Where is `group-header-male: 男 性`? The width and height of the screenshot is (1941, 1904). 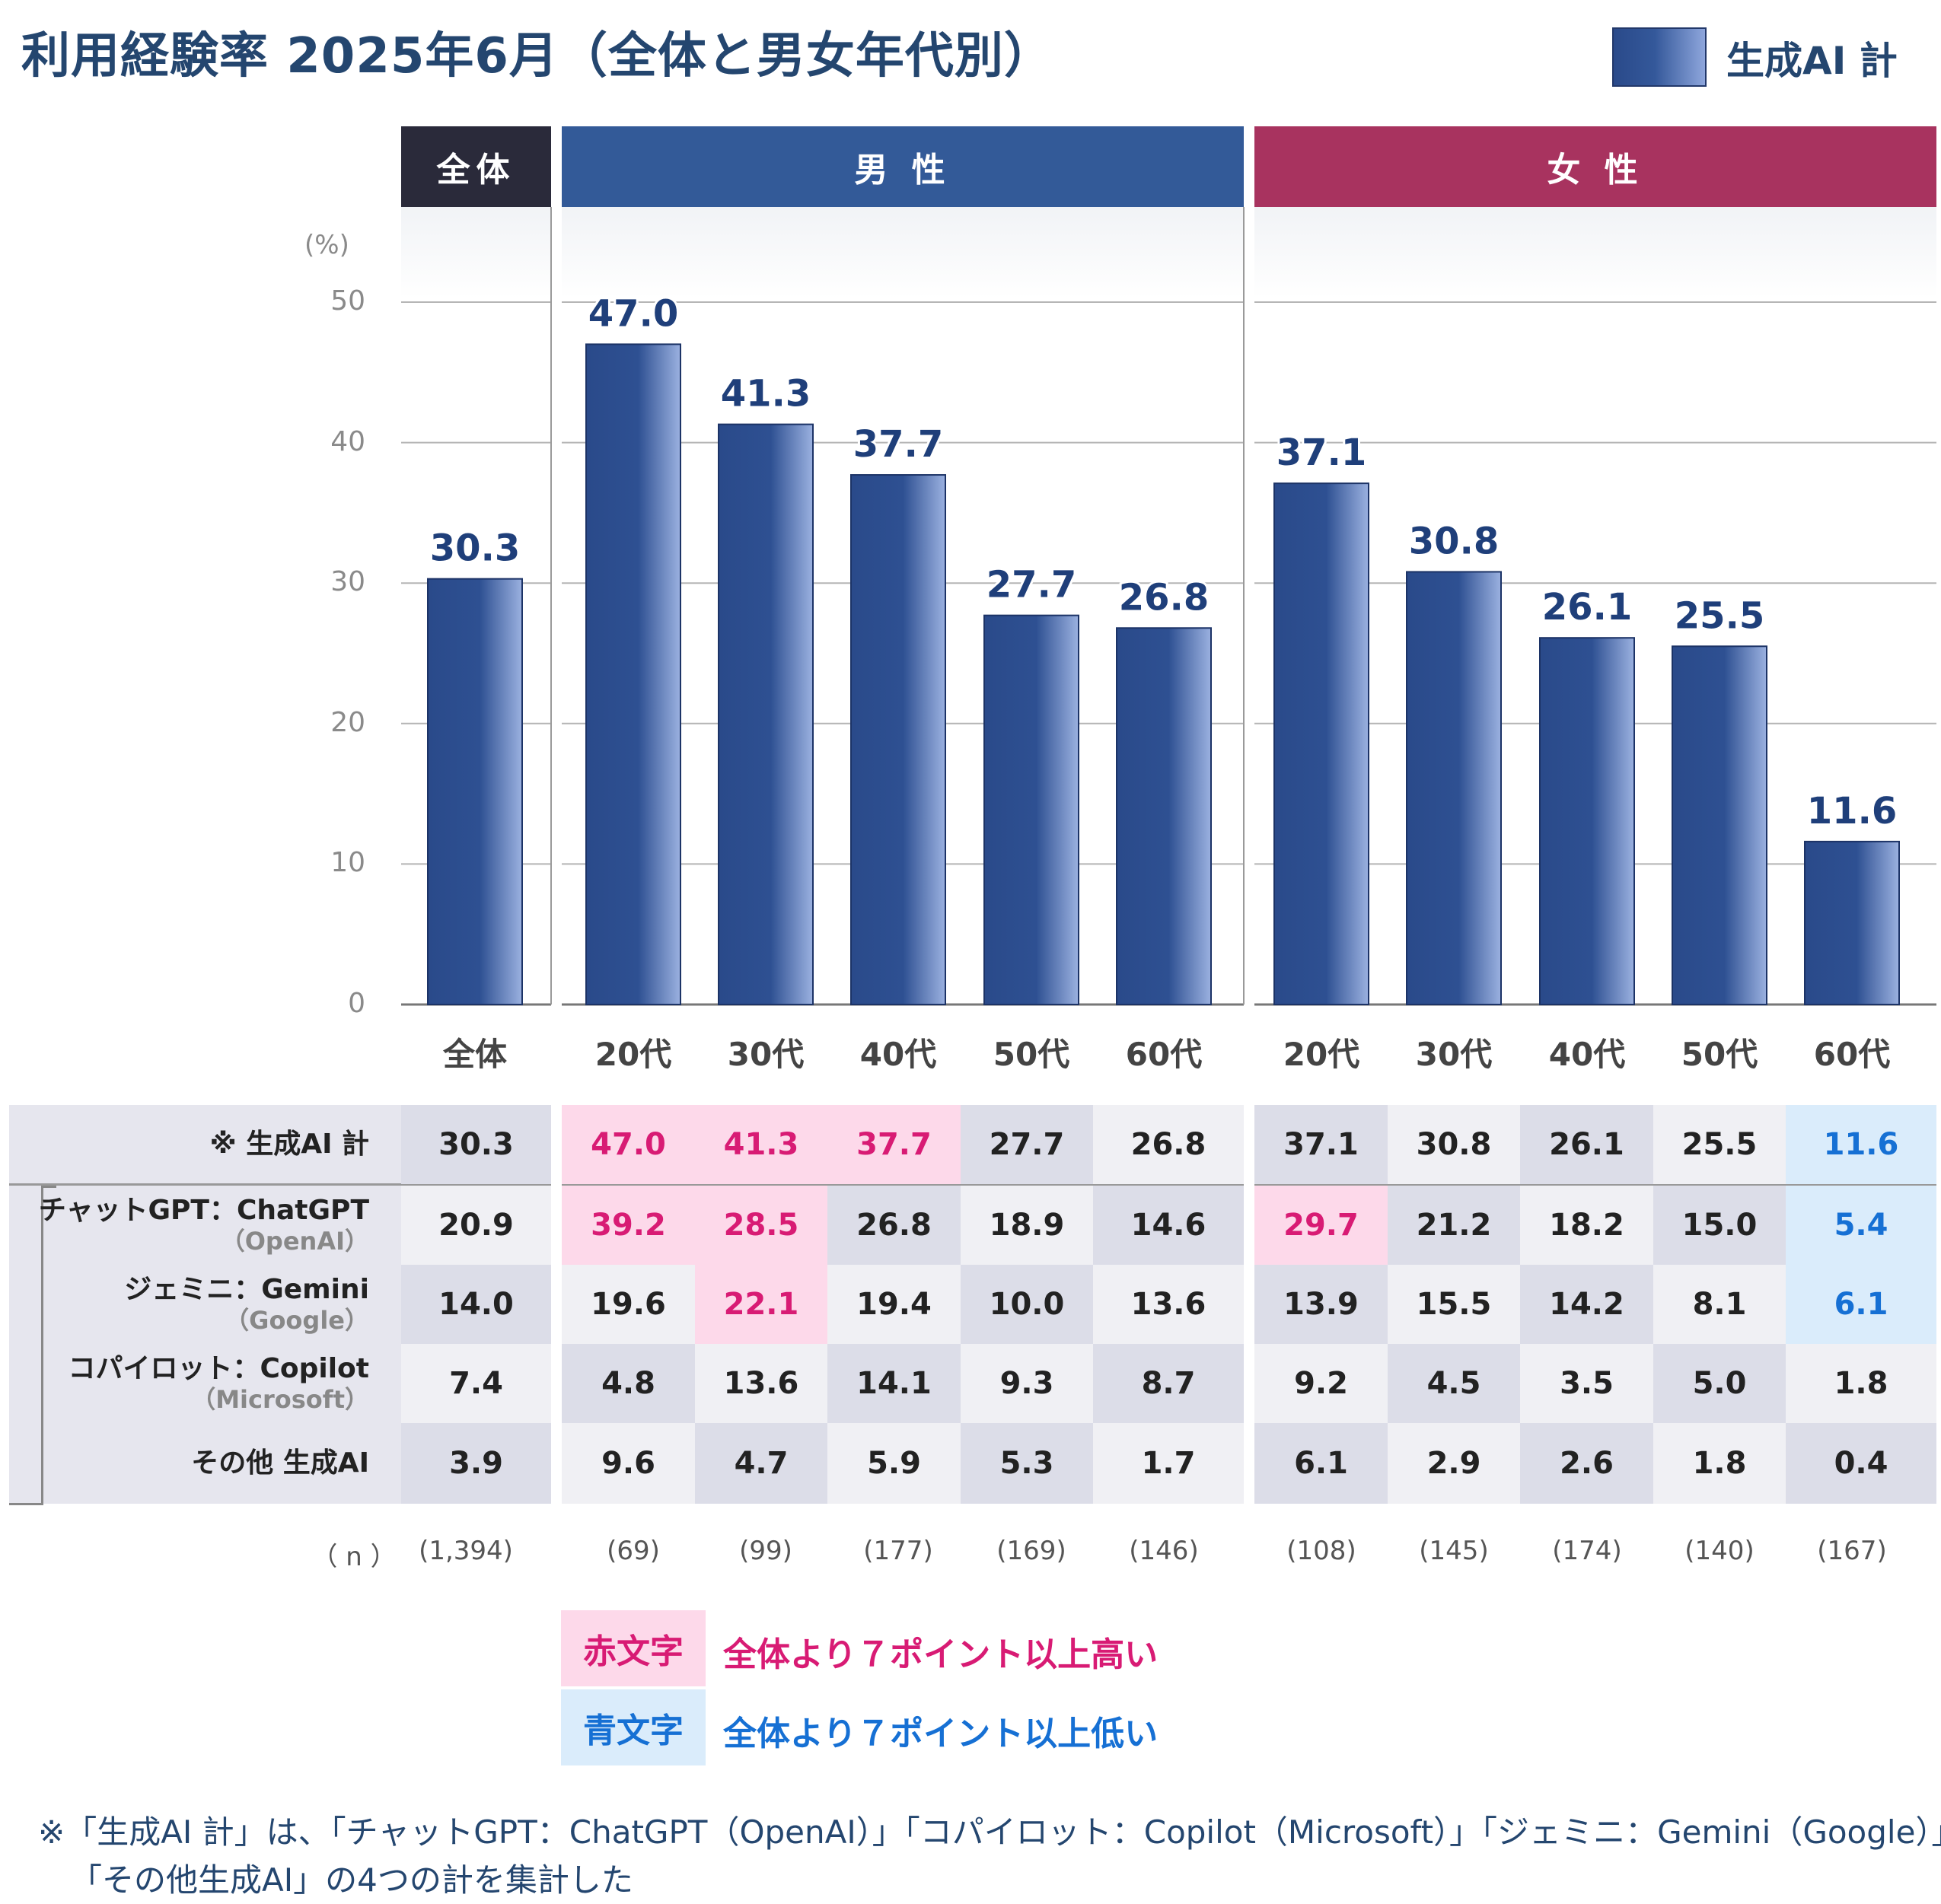 group-header-male: 男 性 is located at coordinates (903, 166).